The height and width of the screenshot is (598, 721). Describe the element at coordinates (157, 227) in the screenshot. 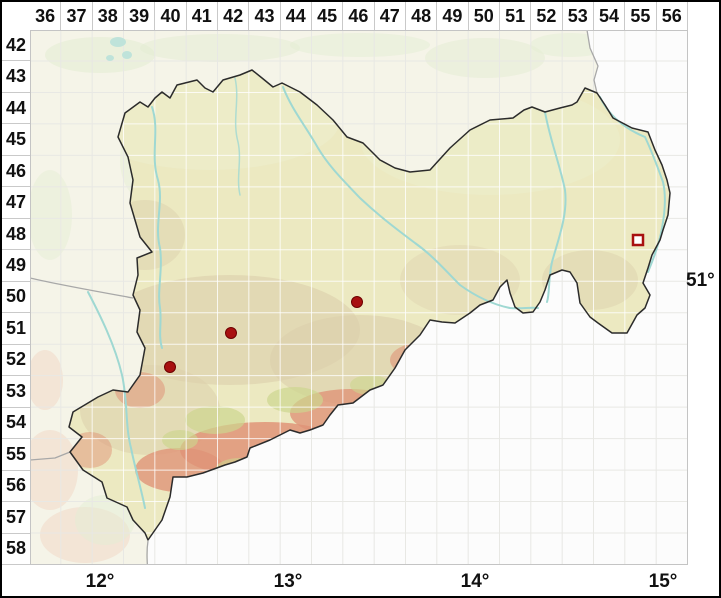

I see `mulde-river` at that location.